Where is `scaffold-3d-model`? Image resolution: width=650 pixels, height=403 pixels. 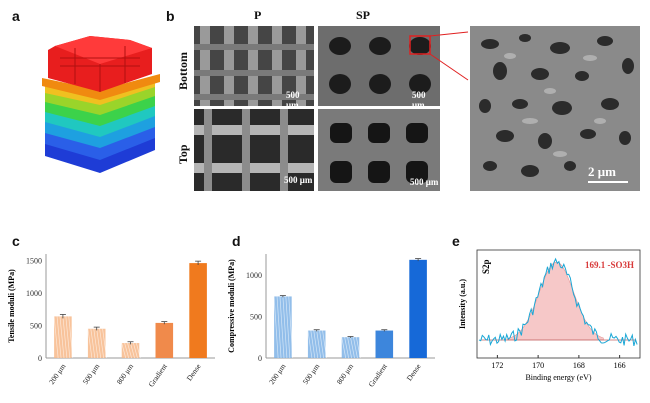
scaffold-3d-model is located at coordinates (101, 104).